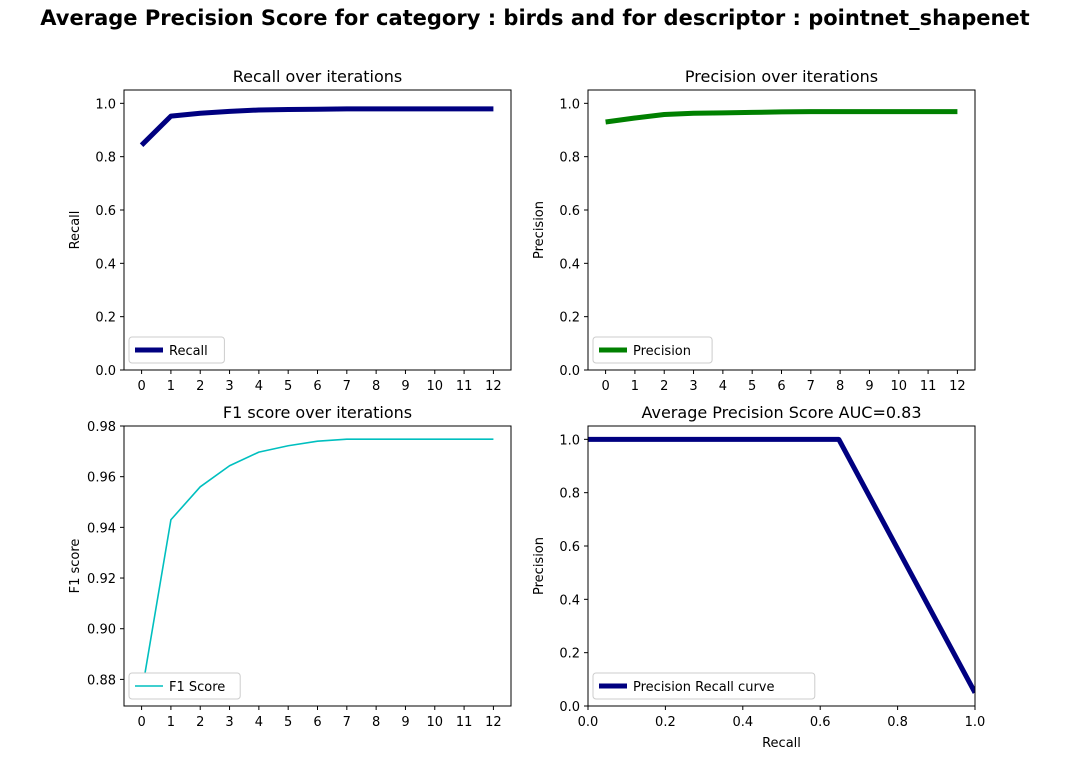 The height and width of the screenshot is (759, 1070). What do you see at coordinates (665, 722) in the screenshot?
I see `x-tick-label: 0.2` at bounding box center [665, 722].